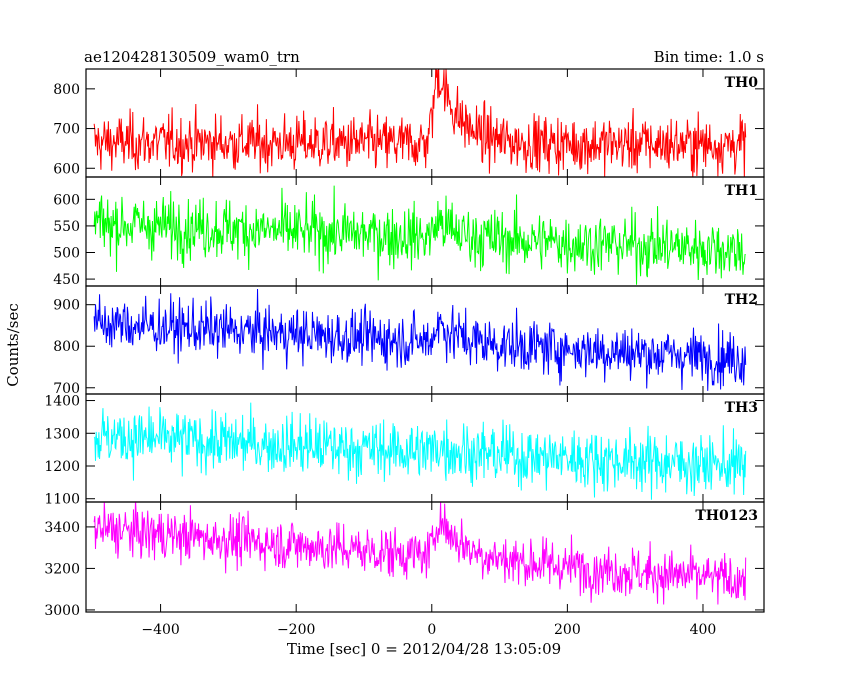  What do you see at coordinates (66, 227) in the screenshot?
I see `y-tick-label: 550` at bounding box center [66, 227].